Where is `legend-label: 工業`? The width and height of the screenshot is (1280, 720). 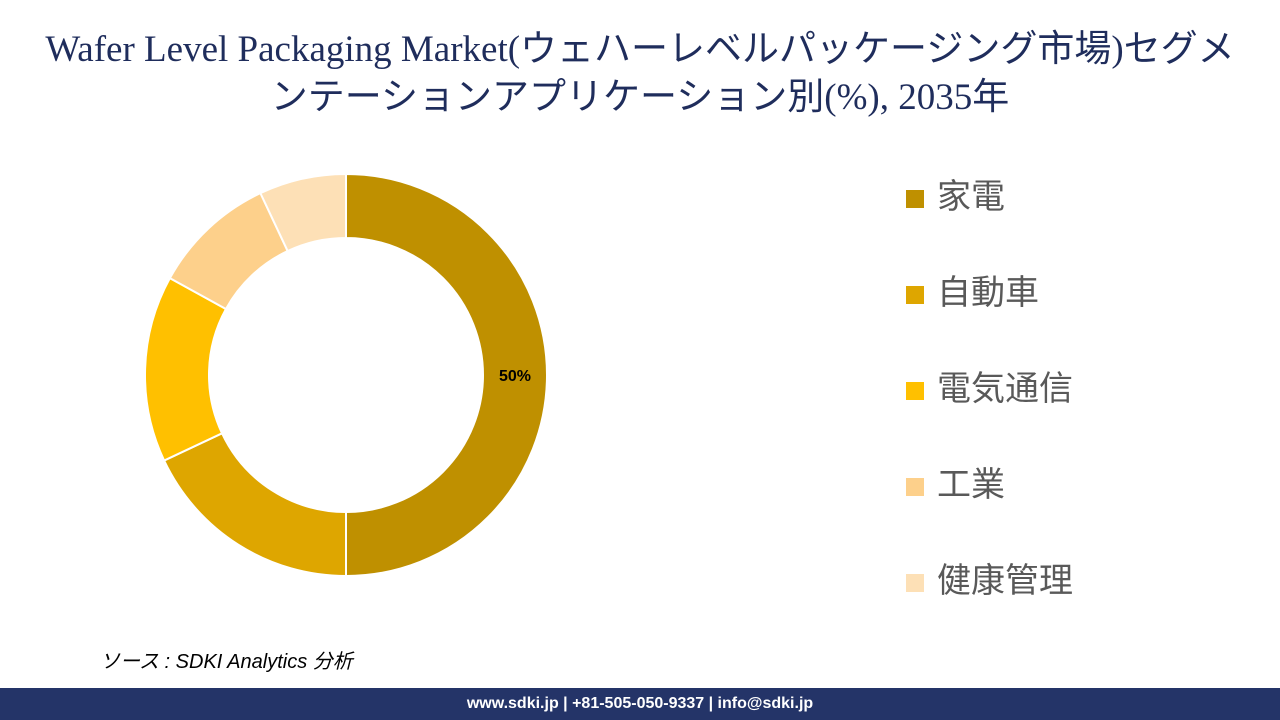 legend-label: 工業 is located at coordinates (971, 485).